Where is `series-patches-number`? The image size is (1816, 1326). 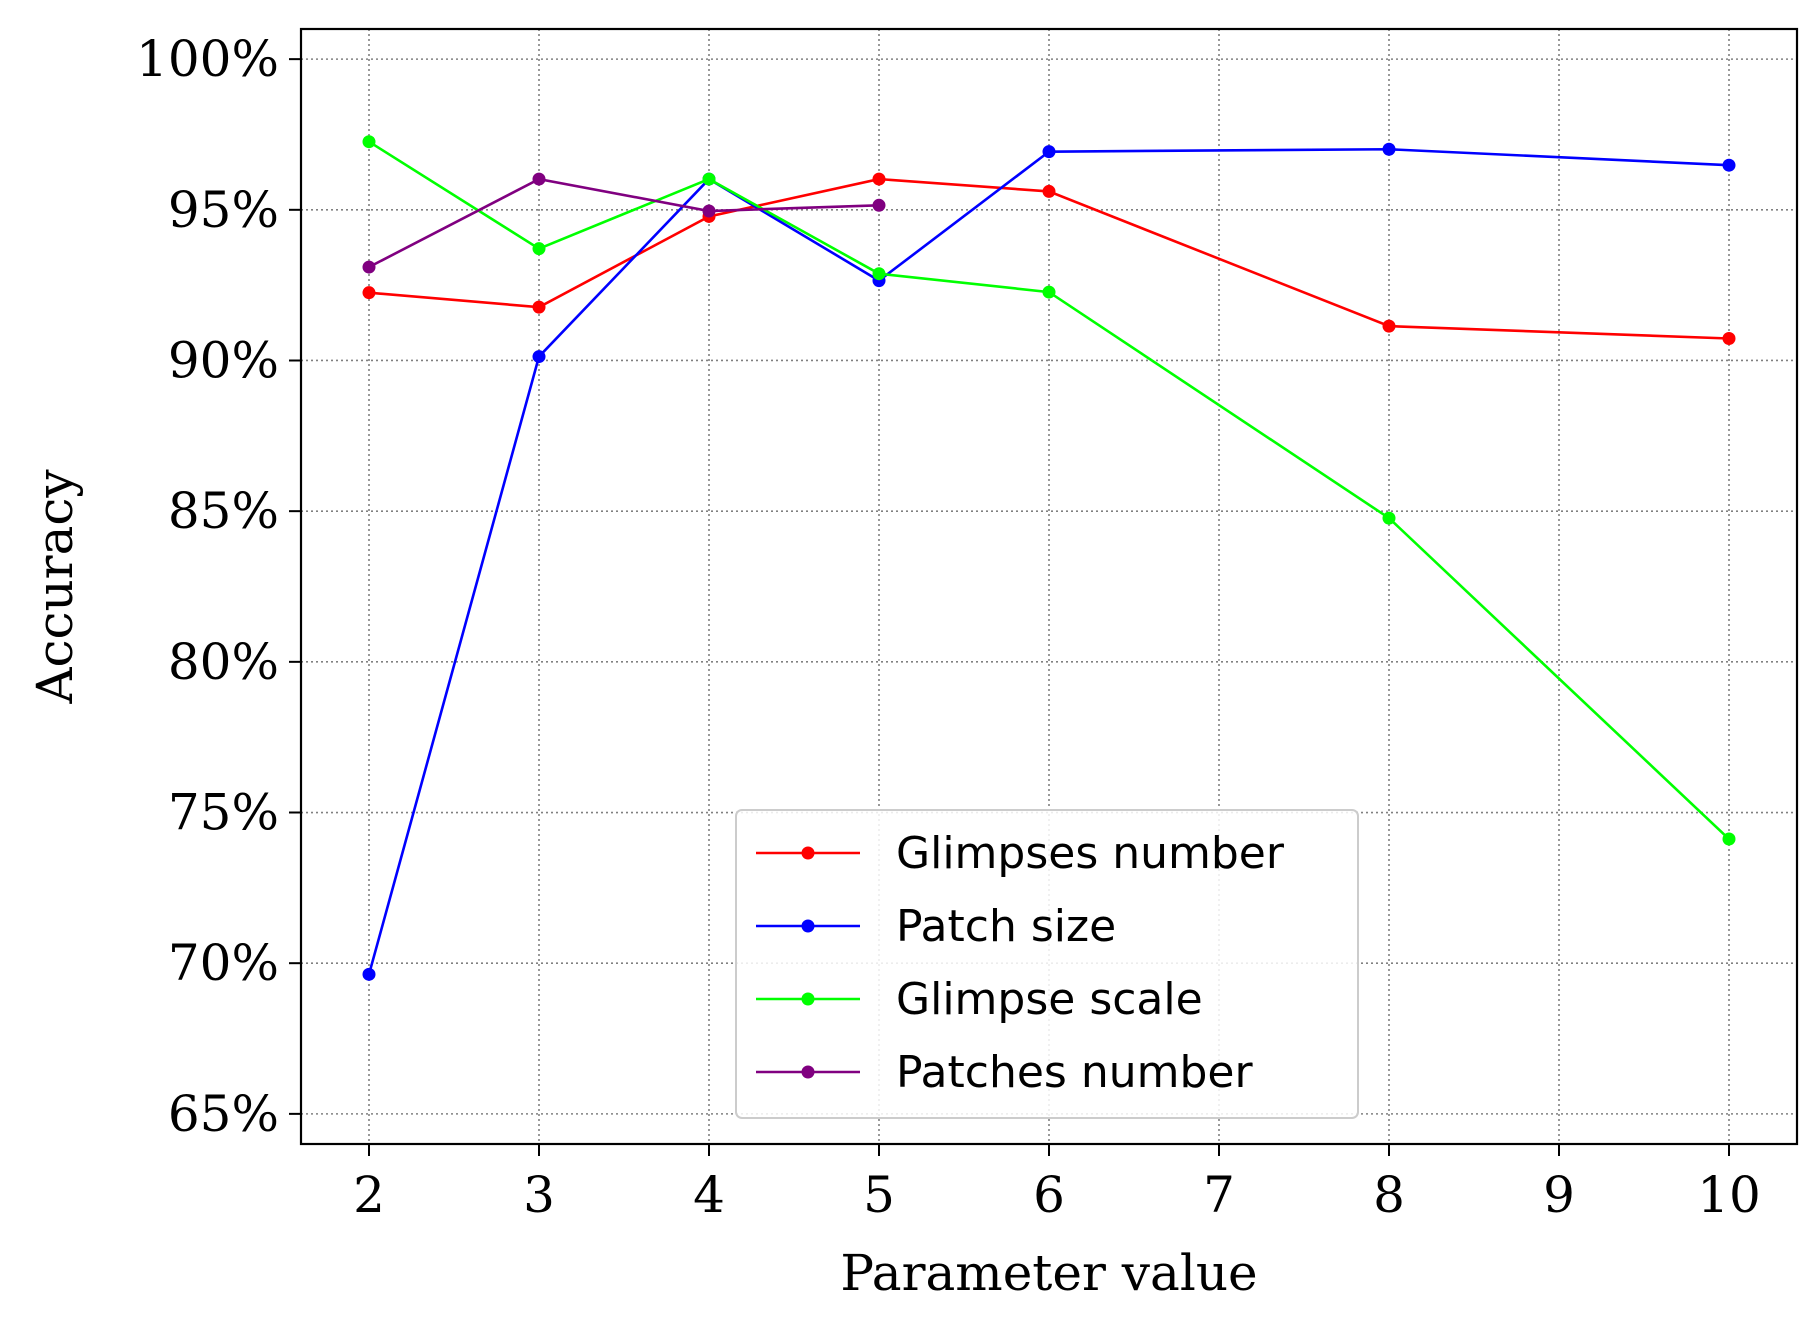
series-patches-number is located at coordinates (624, 223).